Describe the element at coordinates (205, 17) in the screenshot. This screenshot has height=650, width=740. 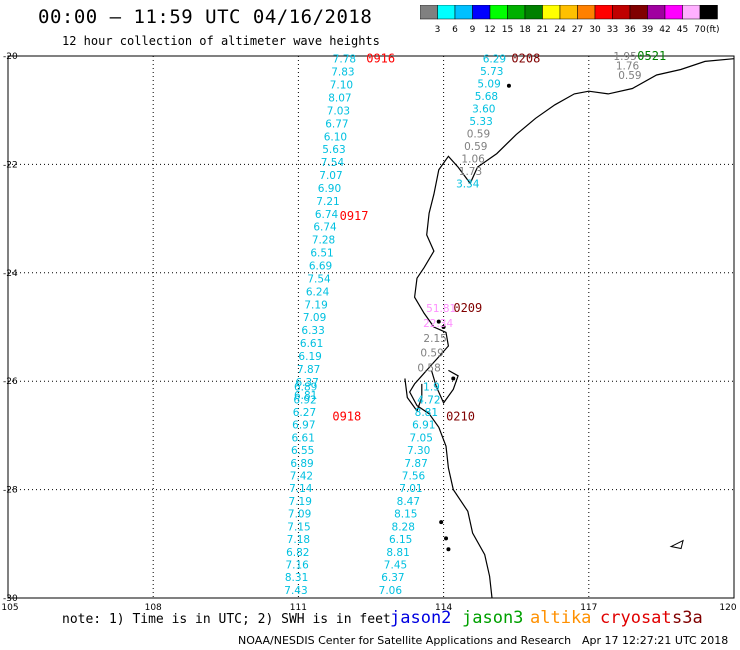
I see `map-title: 00:00 – 11:59 UTC 04/16/2018` at that location.